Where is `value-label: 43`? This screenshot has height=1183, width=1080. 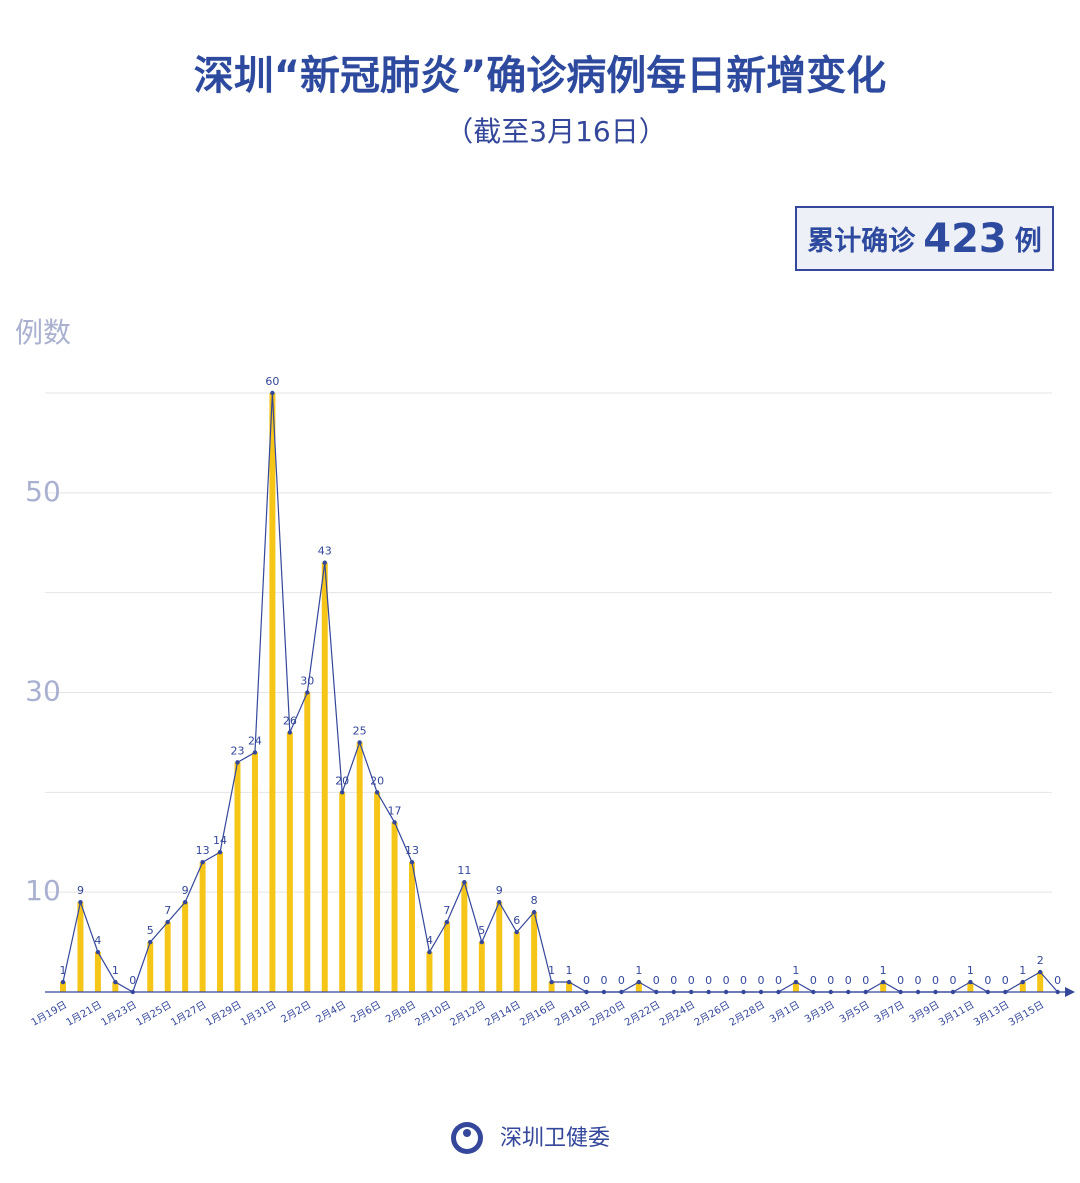 value-label: 43 is located at coordinates (325, 551).